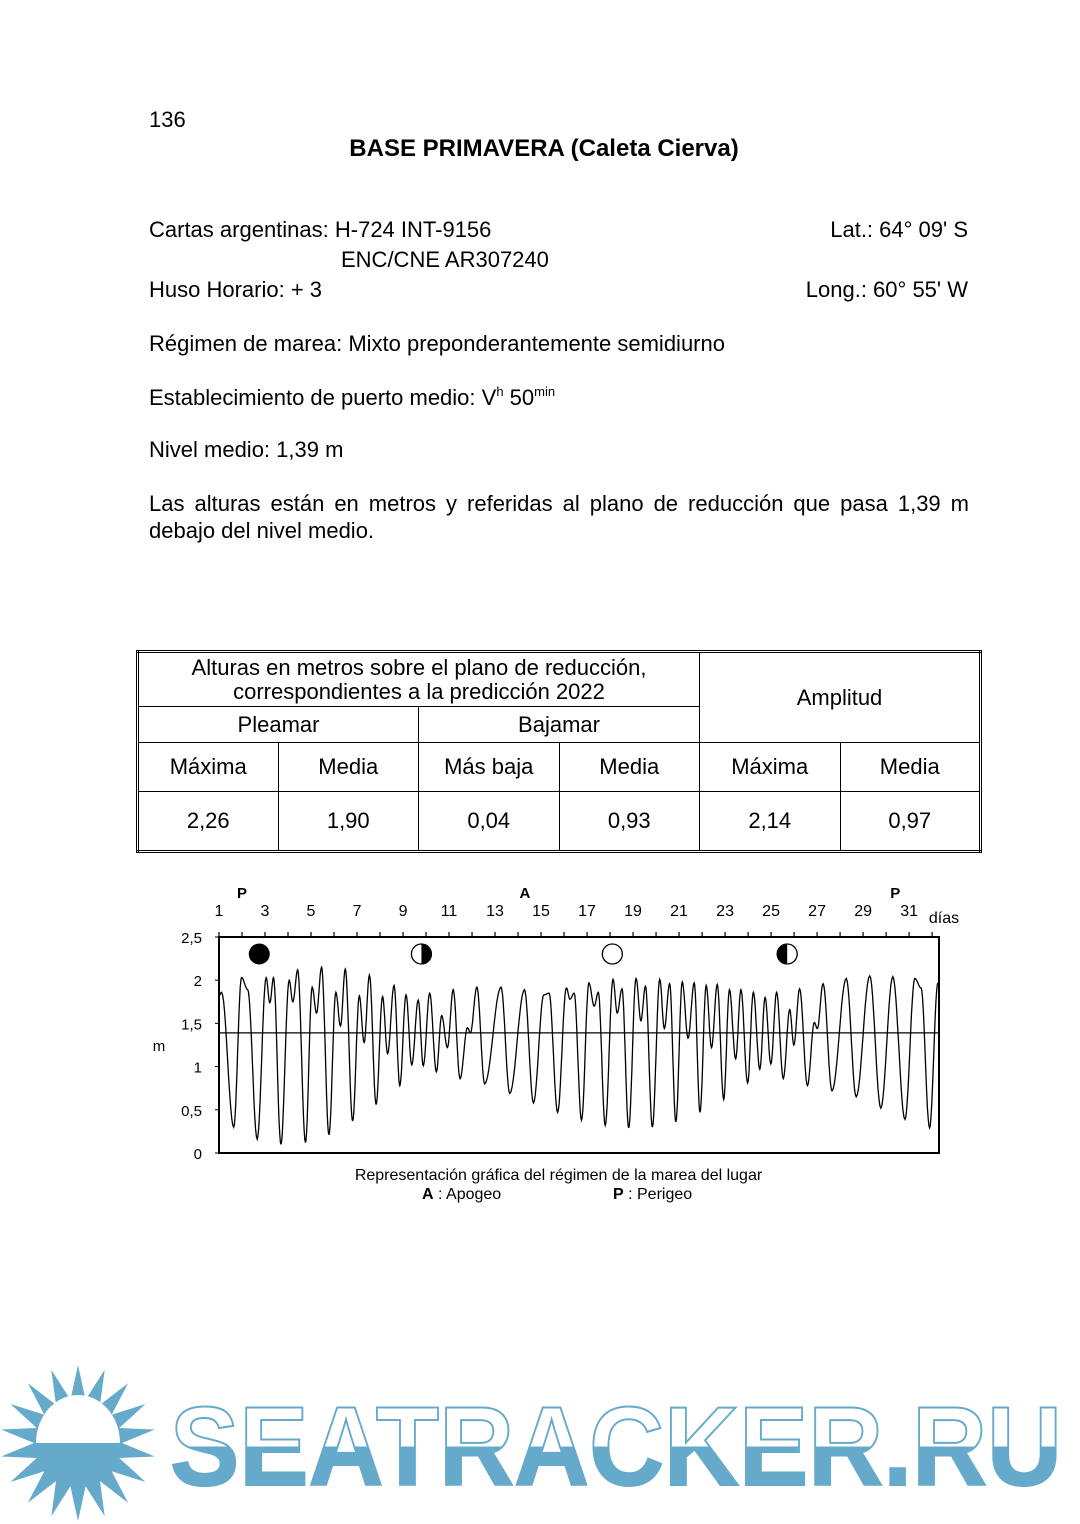  I want to click on establecimiento-prefix: Establecimiento de puerto medio: V, so click(323, 397).